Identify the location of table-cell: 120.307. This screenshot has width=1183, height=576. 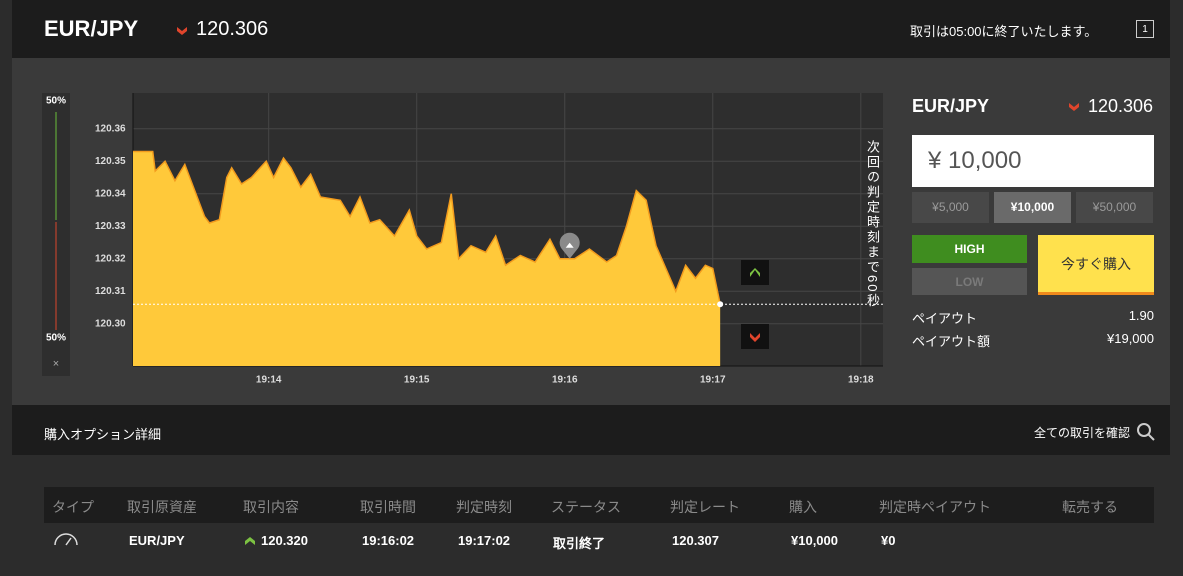
(695, 540).